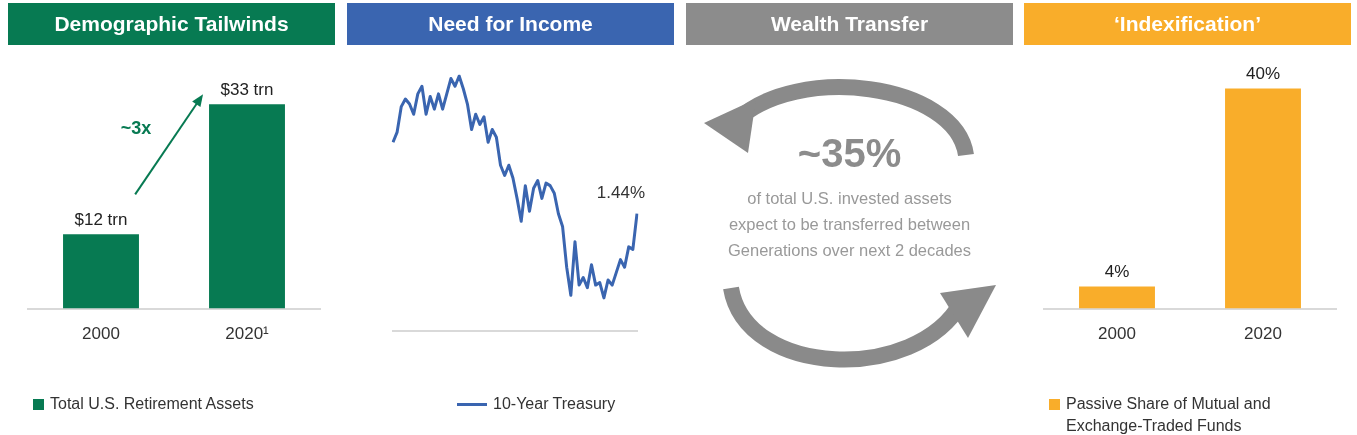 The image size is (1357, 435). Describe the element at coordinates (247, 89) in the screenshot. I see `data-label: $33 trn` at that location.